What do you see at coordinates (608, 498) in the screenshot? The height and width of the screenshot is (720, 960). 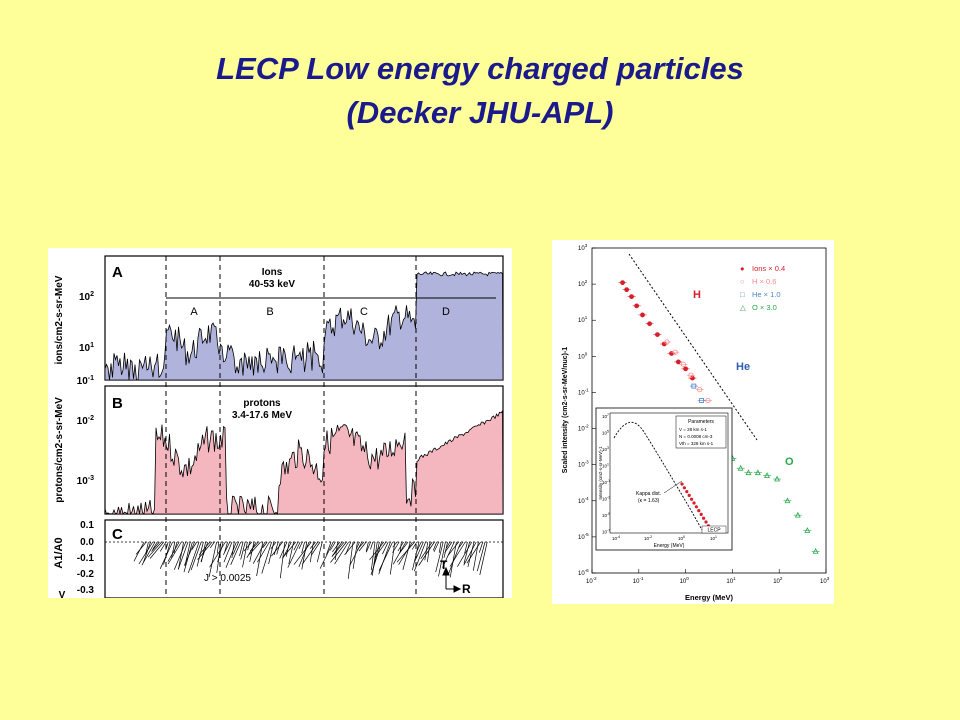 I see `inset-y-tick-exp: -3` at bounding box center [608, 498].